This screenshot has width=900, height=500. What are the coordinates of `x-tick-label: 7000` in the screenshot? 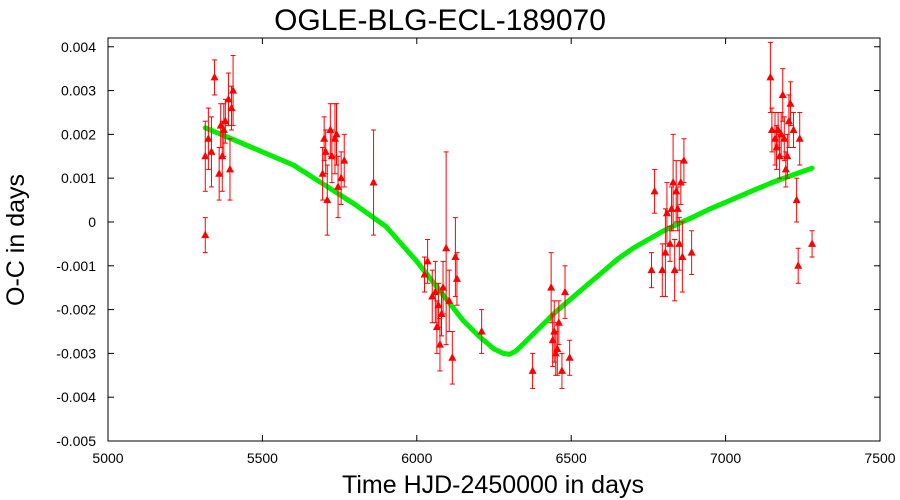 It's located at (725, 458).